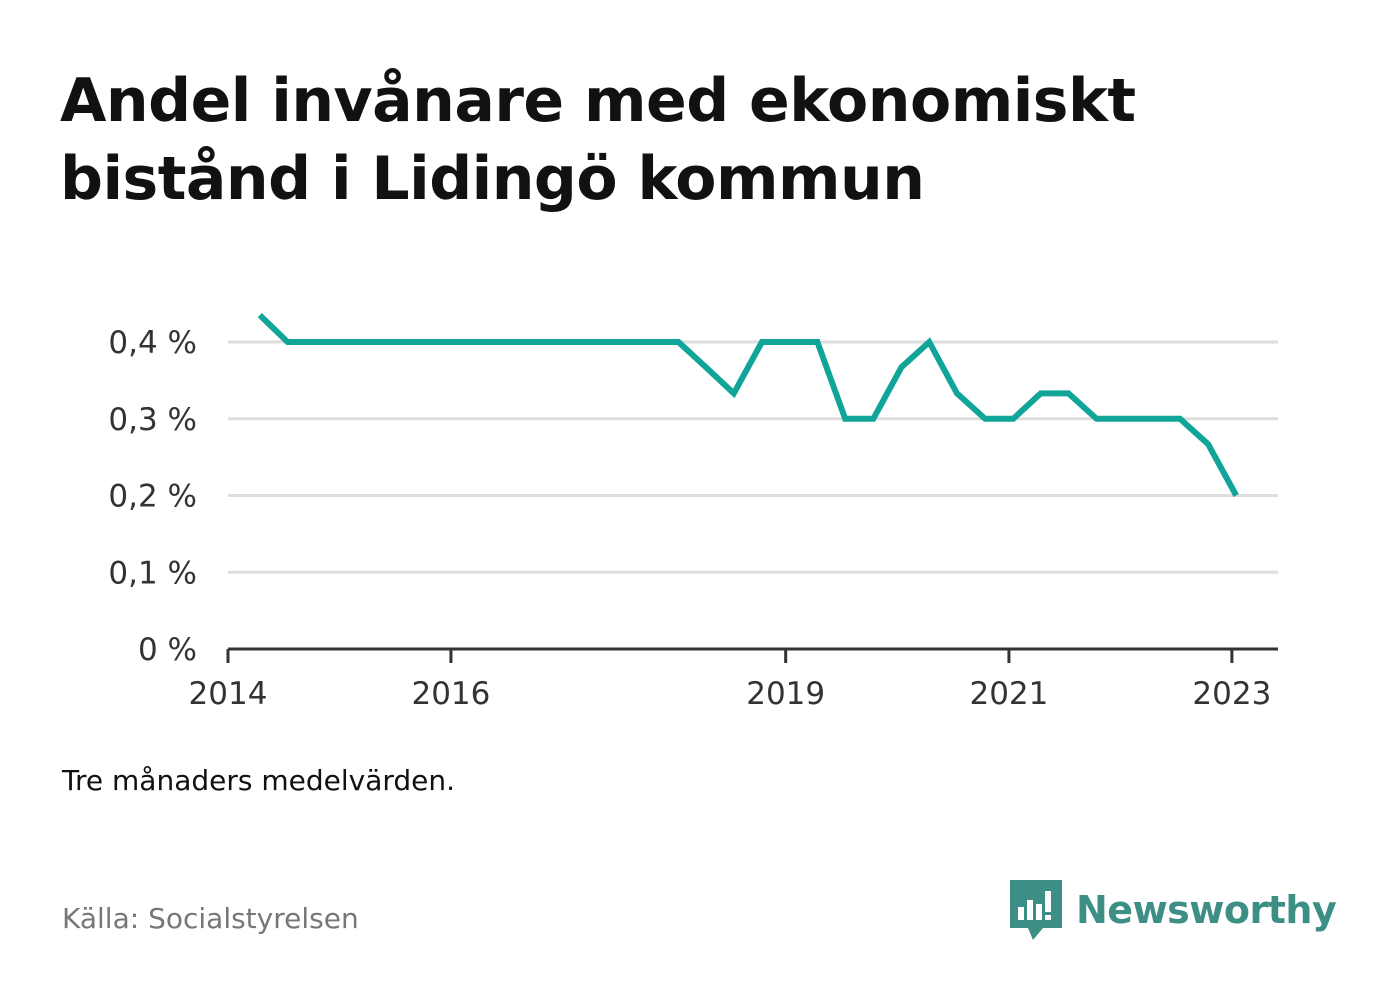 This screenshot has width=1382, height=999. I want to click on x-tick-label: 2019, so click(785, 694).